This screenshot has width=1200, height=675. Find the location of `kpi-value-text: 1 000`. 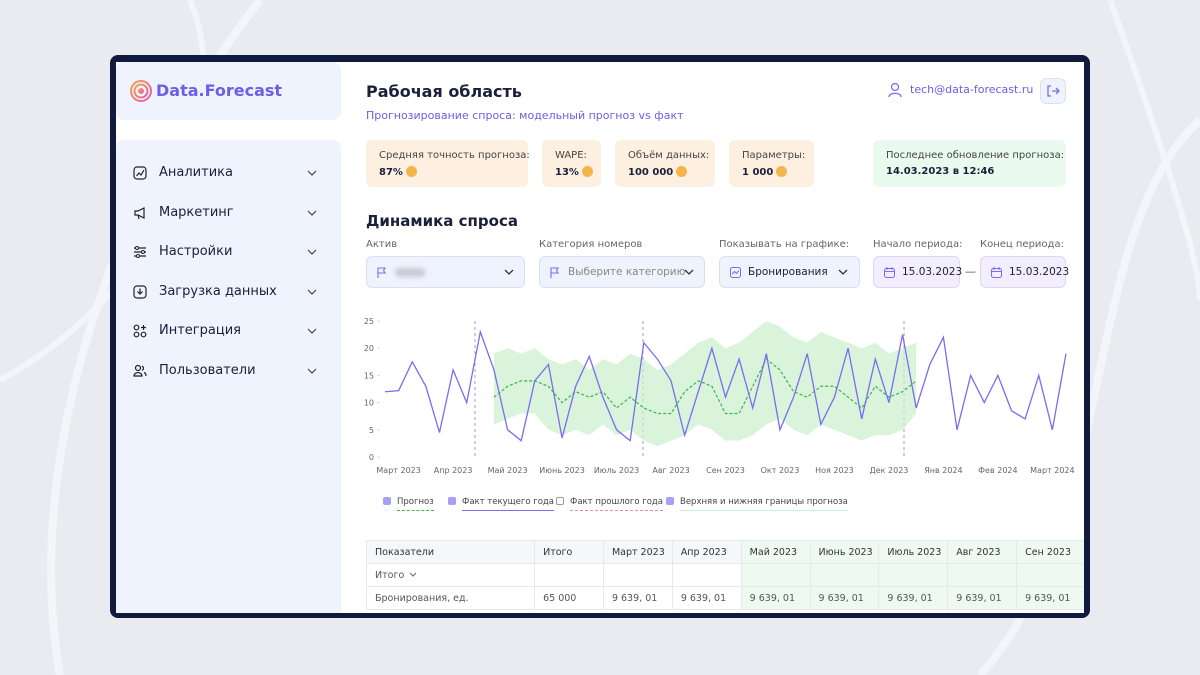

kpi-value-text: 1 000 is located at coordinates (758, 172).